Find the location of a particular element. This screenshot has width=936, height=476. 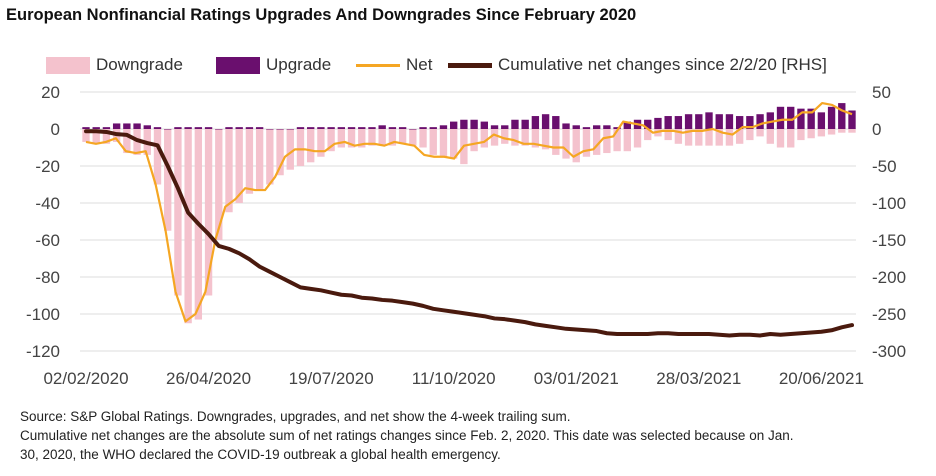

legend-label-net: Net is located at coordinates (419, 64).